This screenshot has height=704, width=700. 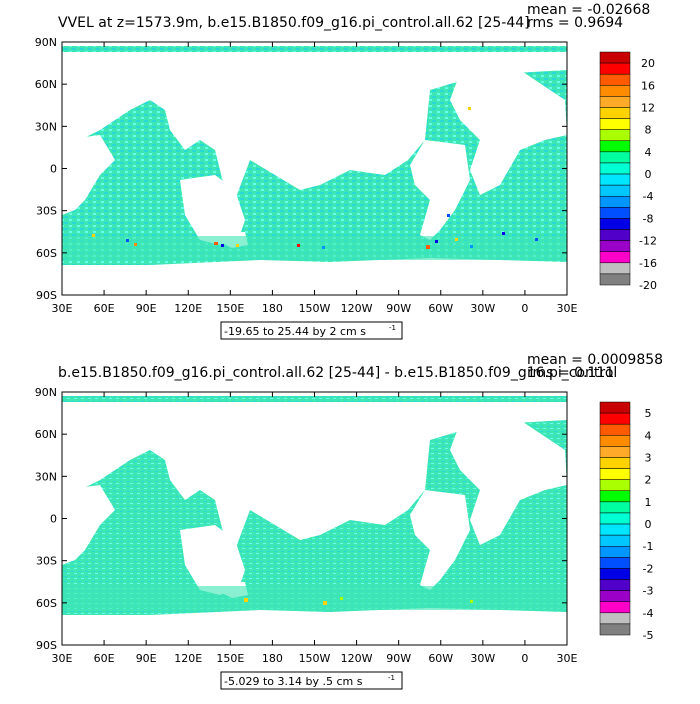 What do you see at coordinates (648, 502) in the screenshot?
I see `colorbar-label: 1` at bounding box center [648, 502].